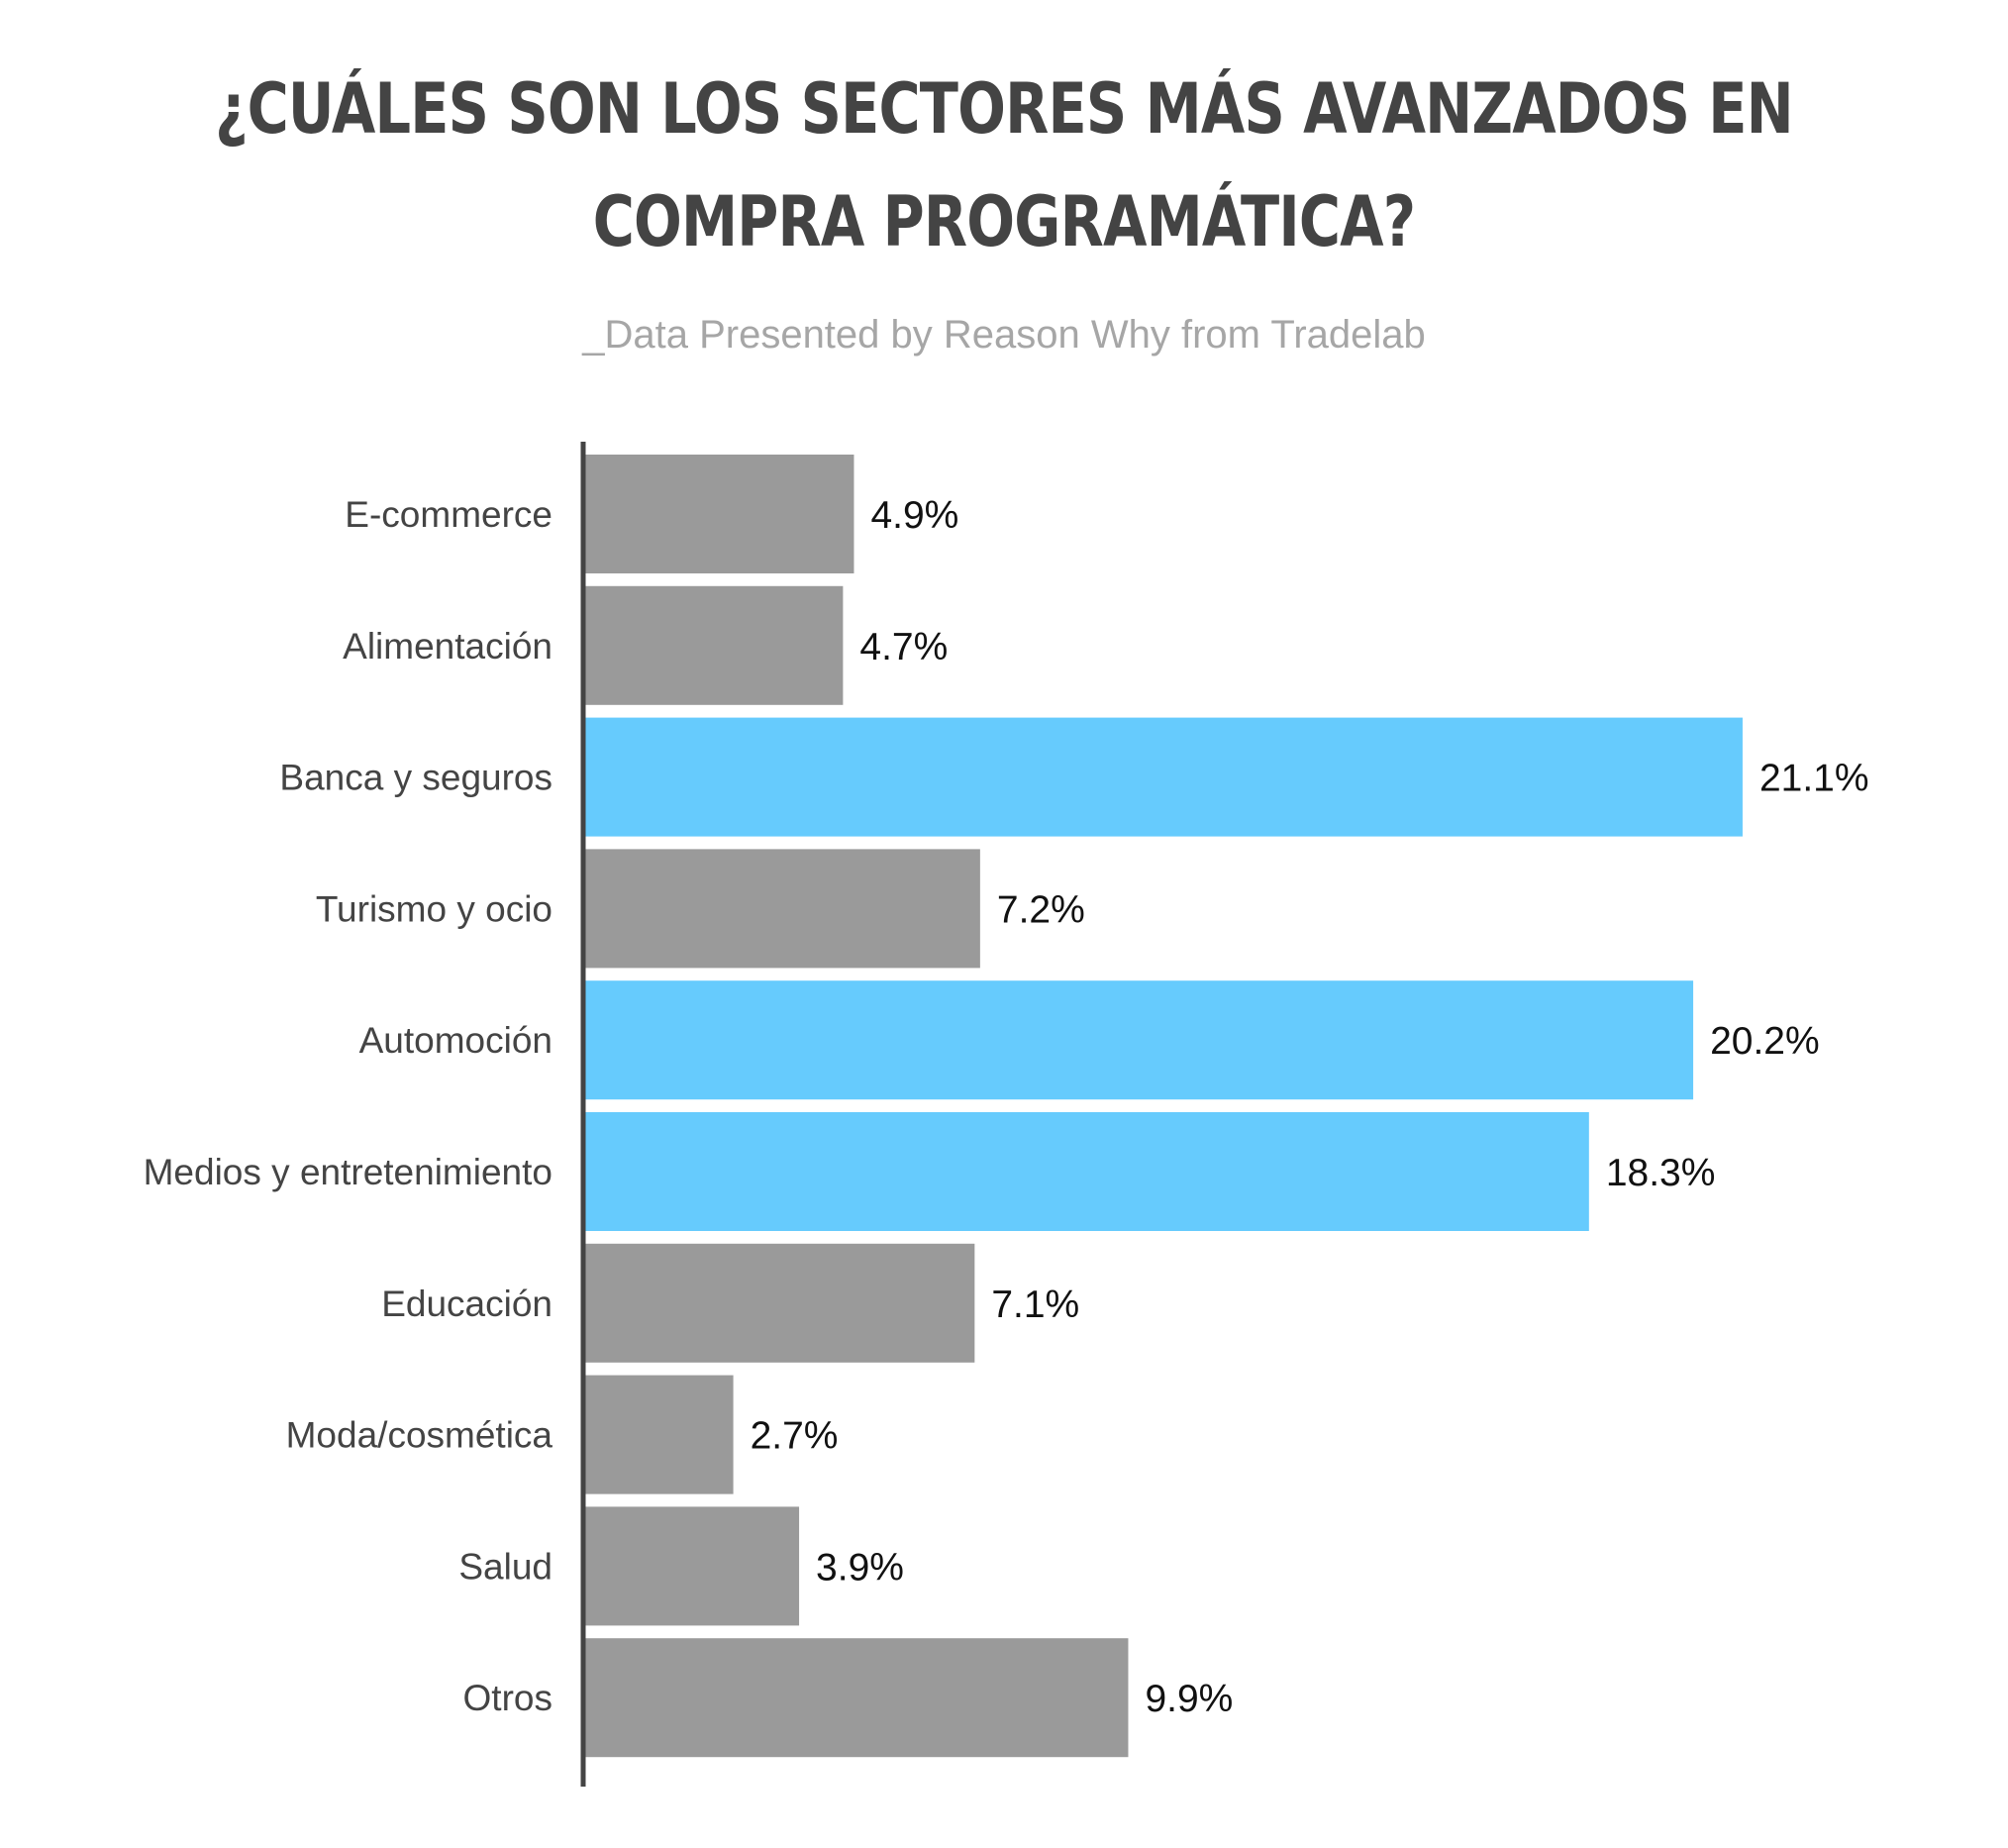 The image size is (2008, 1848). What do you see at coordinates (1041, 910) in the screenshot?
I see `value-label: 7.2%` at bounding box center [1041, 910].